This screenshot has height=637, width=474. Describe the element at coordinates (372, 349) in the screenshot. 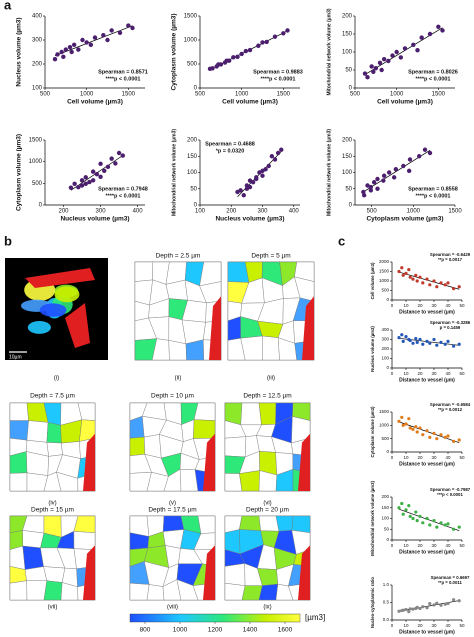

I see `y-axis-label: Nucleus volume (µm3)` at that location.